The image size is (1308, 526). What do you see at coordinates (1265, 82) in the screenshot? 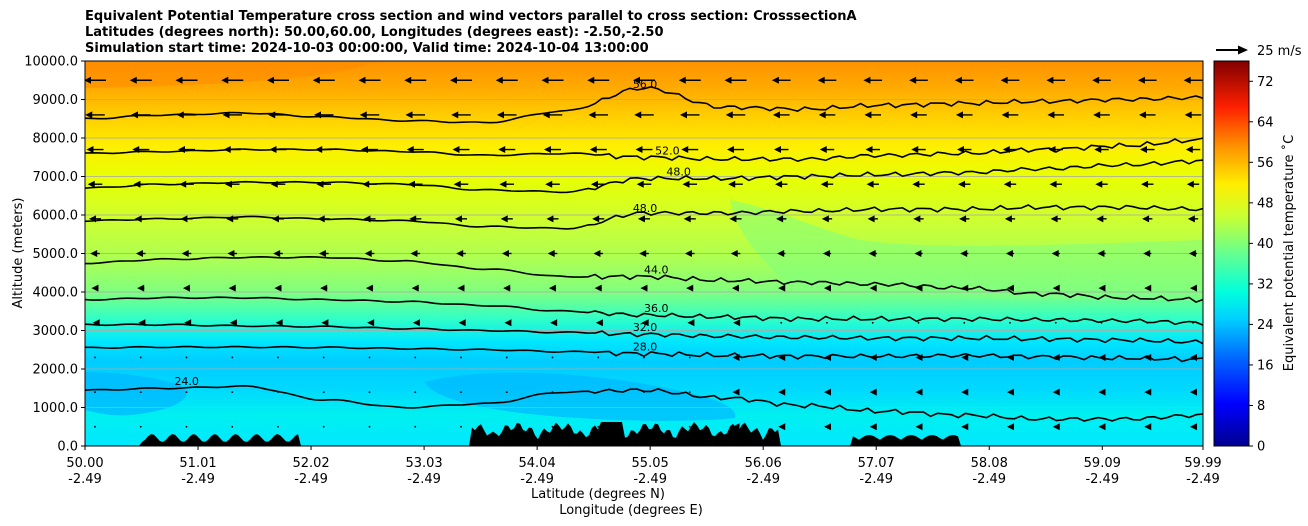
I see `colorbar-tick-label: 72` at bounding box center [1265, 82].